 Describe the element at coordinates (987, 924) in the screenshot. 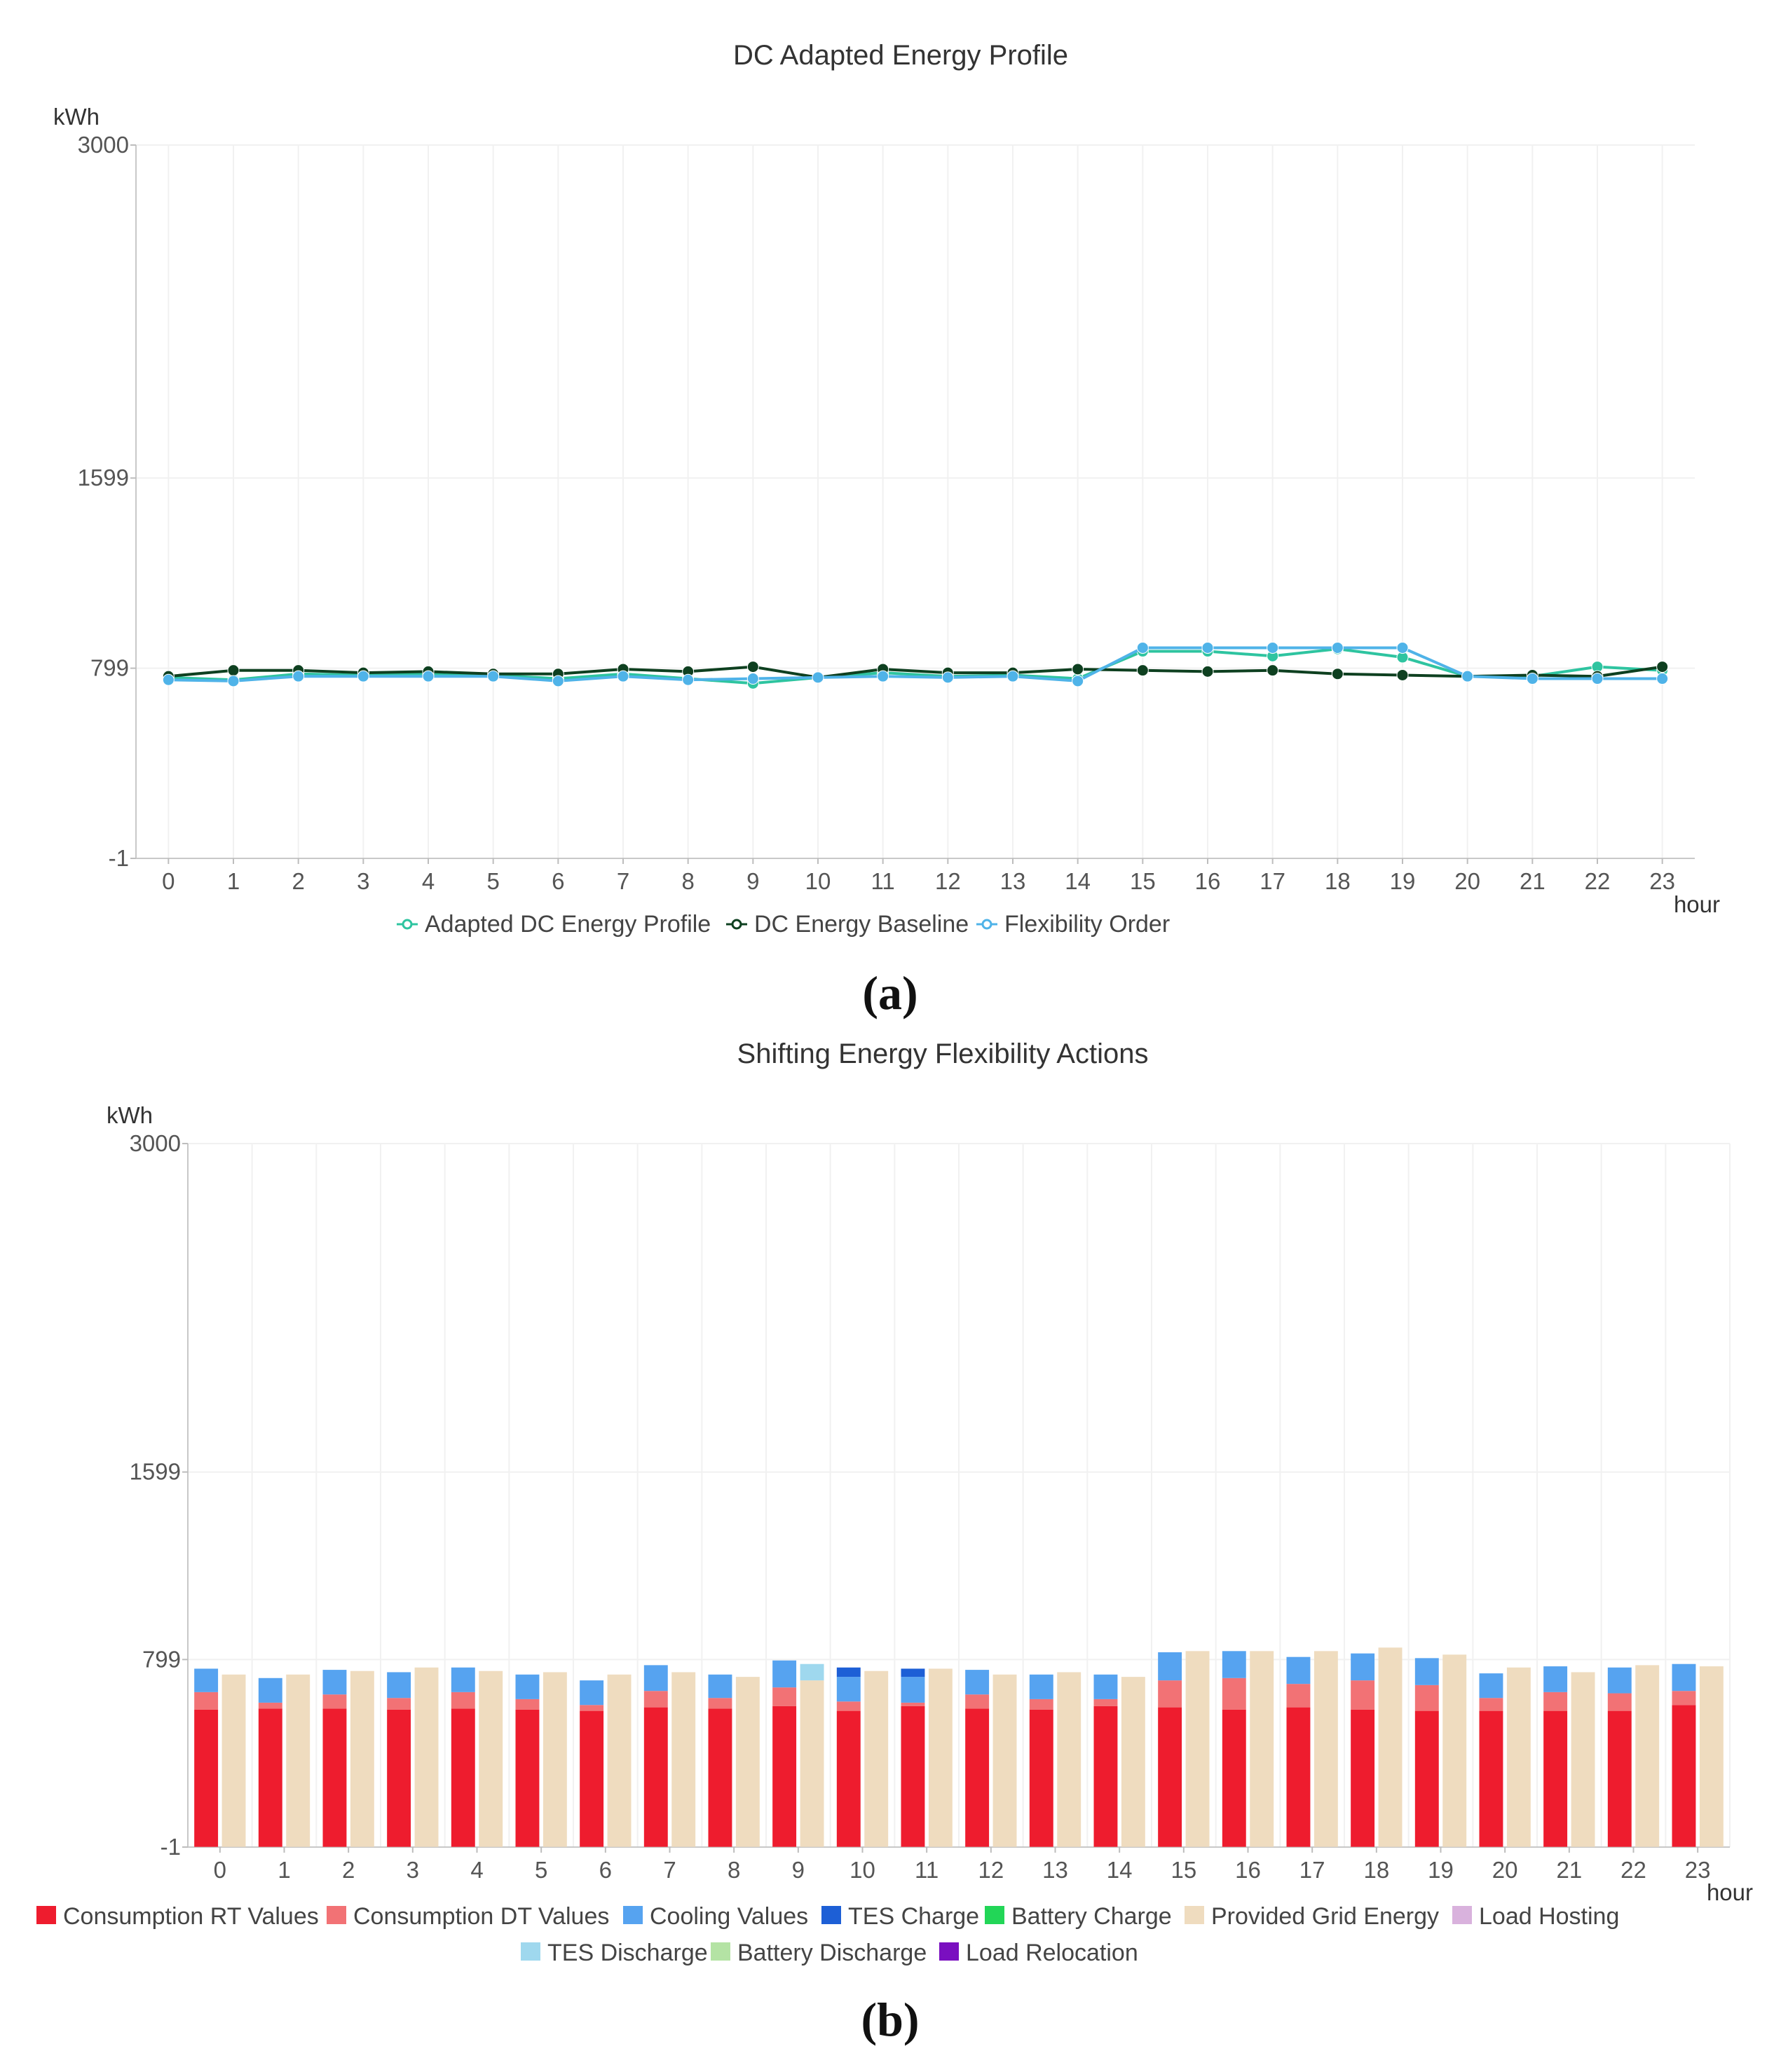

I see `legend-marker` at that location.